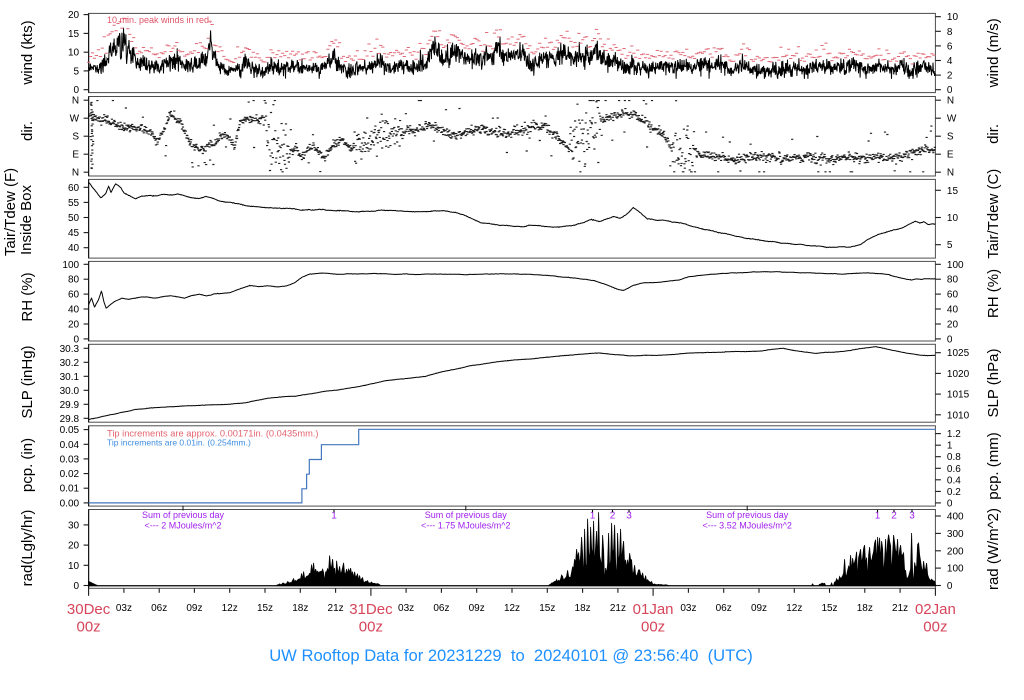 Image resolution: width=1024 pixels, height=700 pixels. I want to click on svg-text: 1010, so click(958, 415).